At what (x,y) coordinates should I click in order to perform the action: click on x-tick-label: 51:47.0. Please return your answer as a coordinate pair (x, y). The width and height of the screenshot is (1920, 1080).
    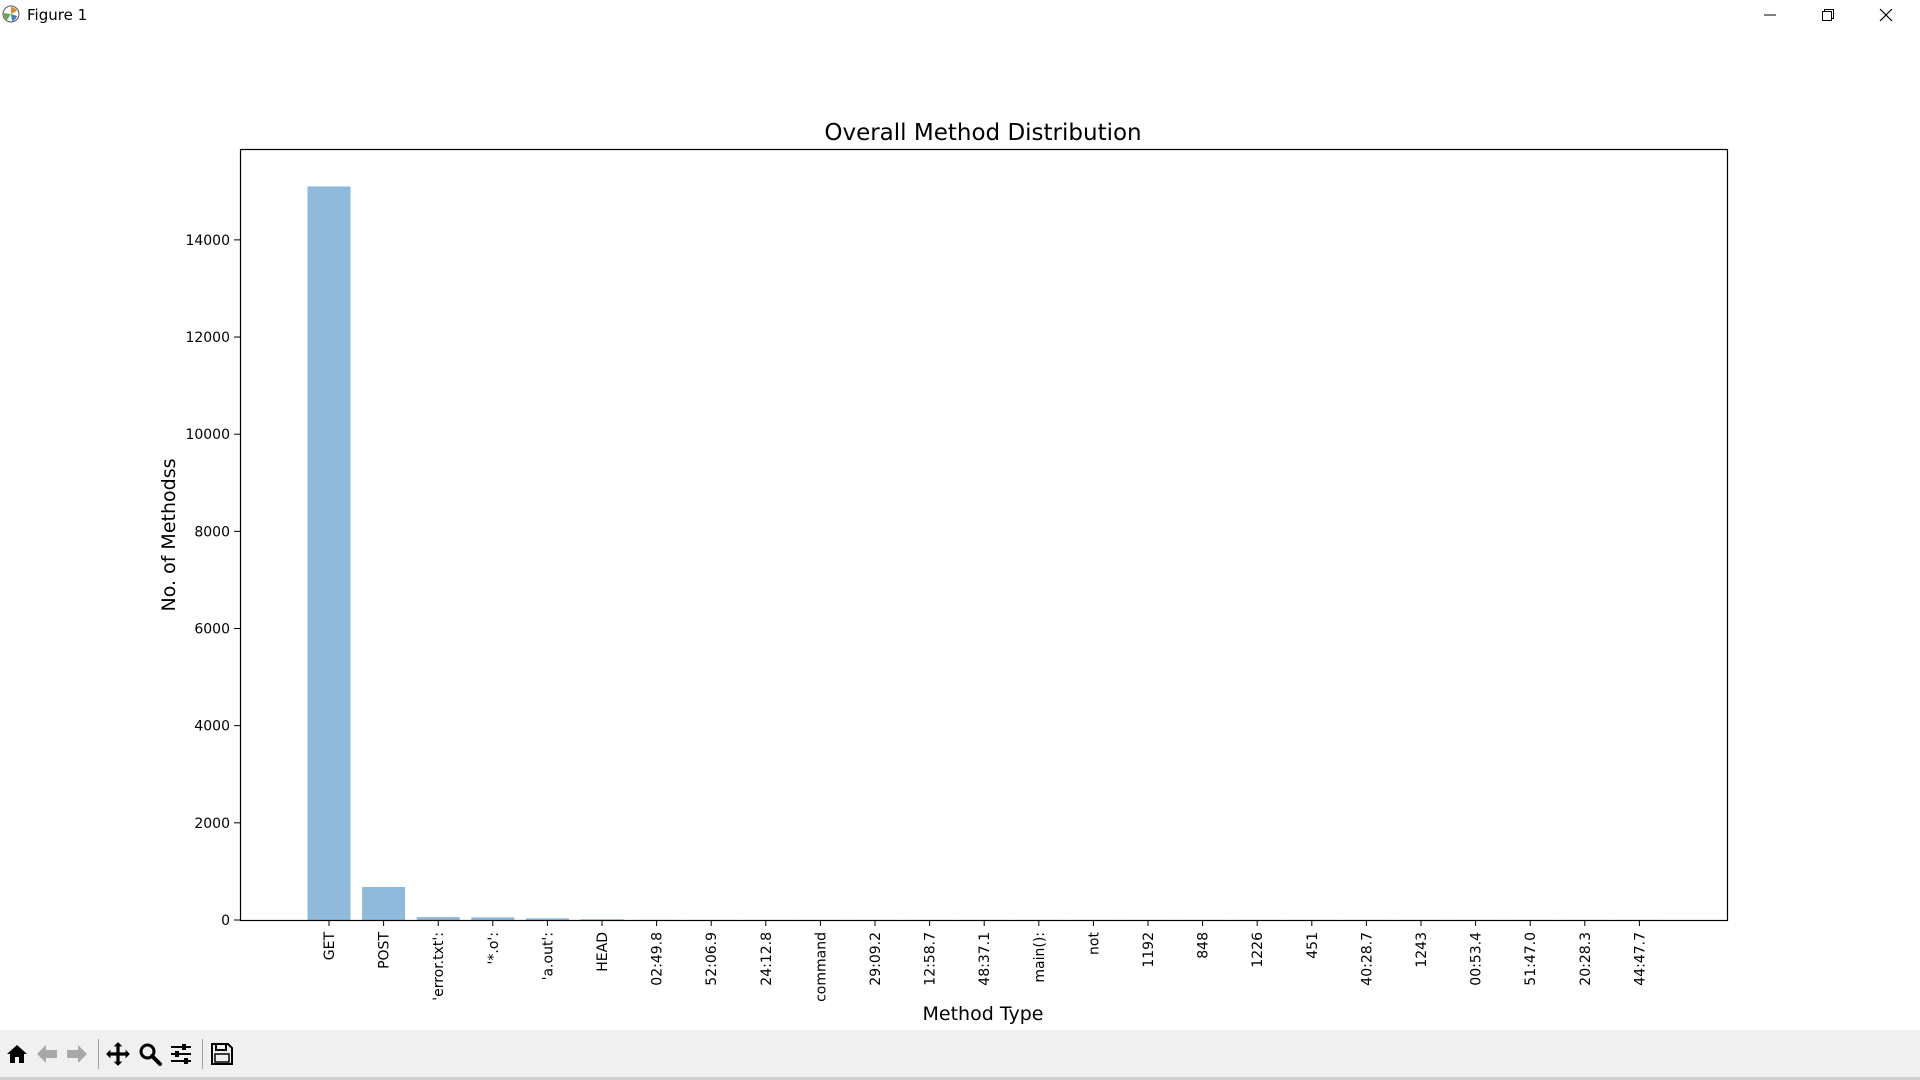
    Looking at the image, I should click on (1531, 959).